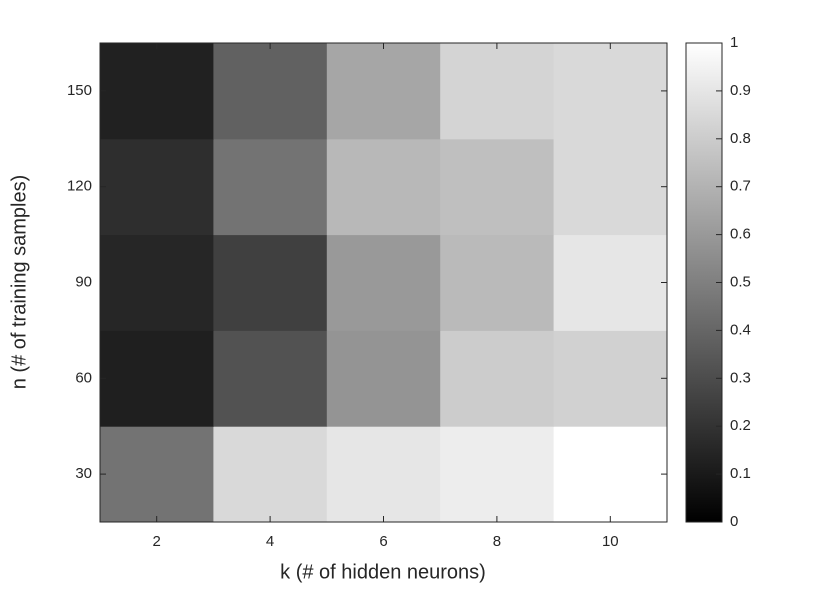  I want to click on x-tick-label: 6, so click(383, 541).